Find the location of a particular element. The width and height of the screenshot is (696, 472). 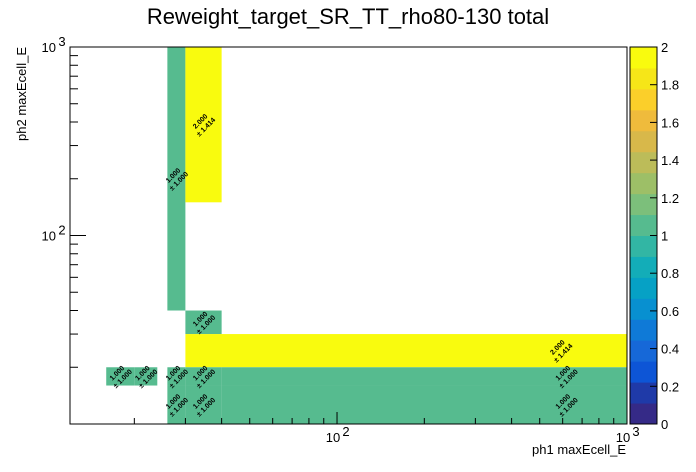

color-palette: 0 0.2 0.4 0.6 0.8 1 1.2 1.4 1.6 1.8 2 is located at coordinates (654, 236).